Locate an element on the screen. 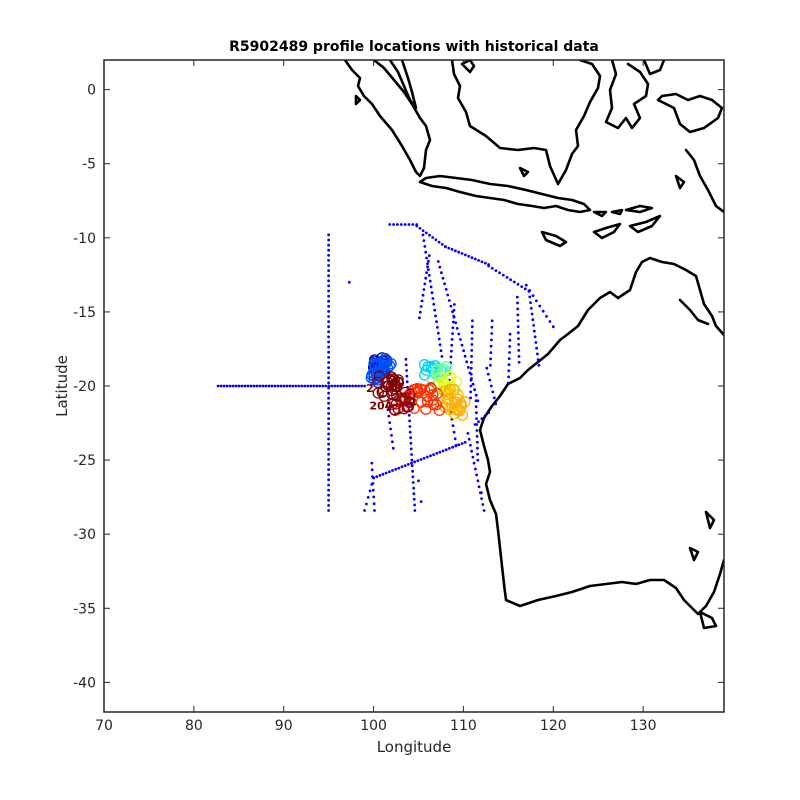 The image size is (800, 800). profile-number-label: 204 is located at coordinates (380, 406).